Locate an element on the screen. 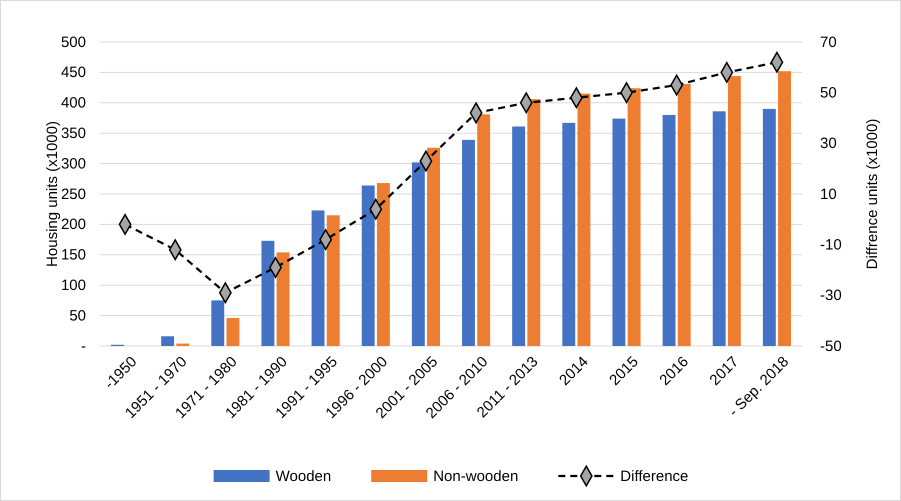  y-tick-label: 150 is located at coordinates (73, 255).